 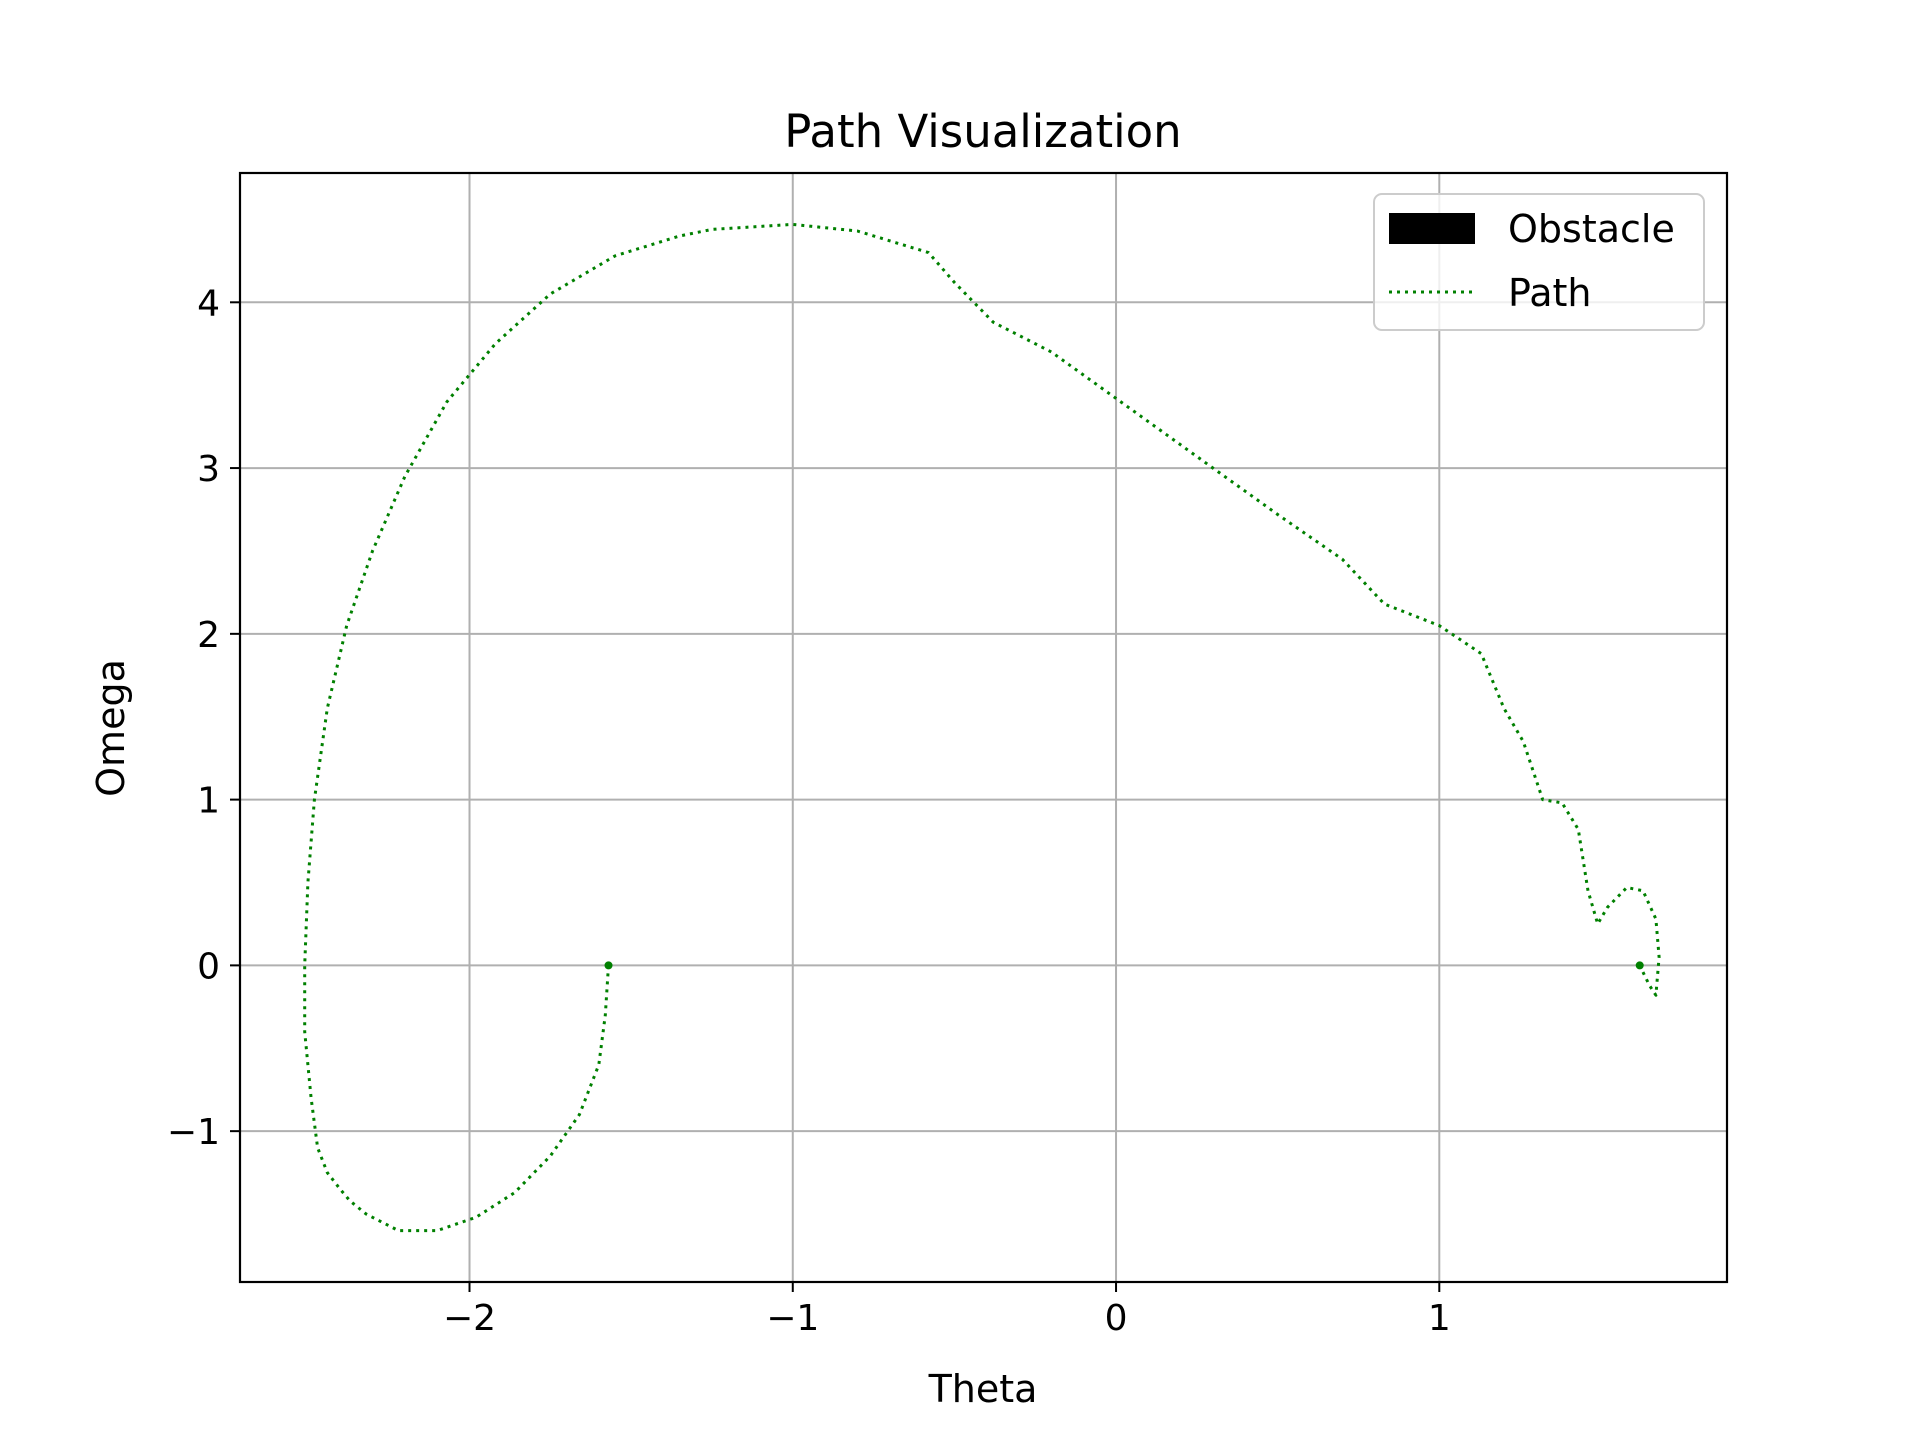 What do you see at coordinates (1439, 1318) in the screenshot?
I see `x-tick-label: 1` at bounding box center [1439, 1318].